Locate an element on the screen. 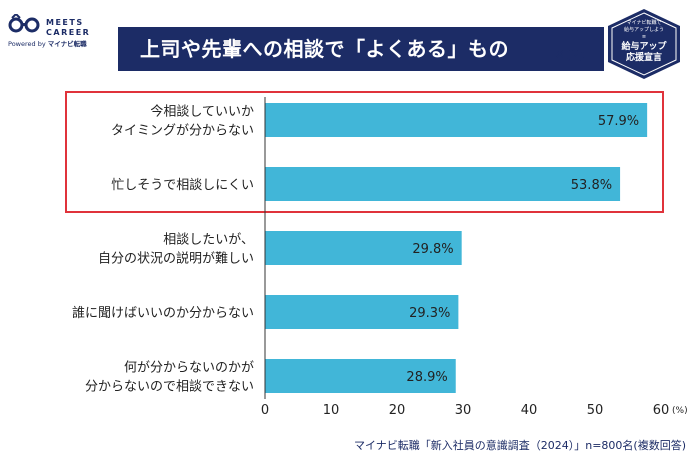 Image resolution: width=700 pixels, height=467 pixels. badge-line3: ≡ is located at coordinates (644, 37).